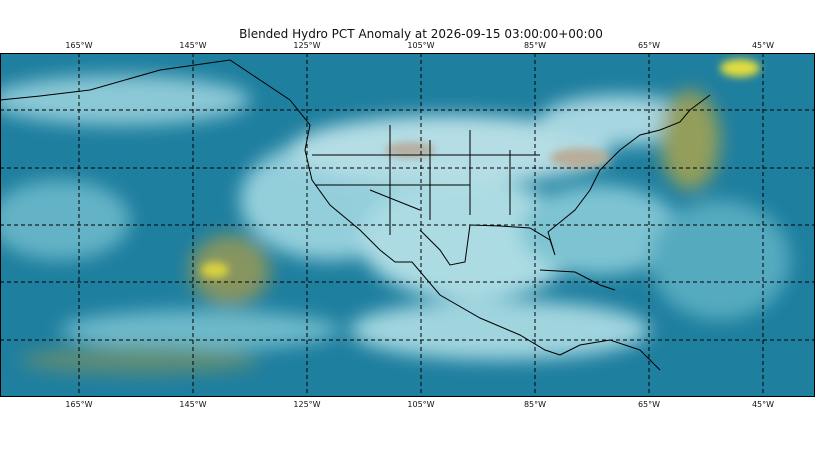  Describe the element at coordinates (763, 45) in the screenshot. I see `lon-label-top: 45°W` at that location.